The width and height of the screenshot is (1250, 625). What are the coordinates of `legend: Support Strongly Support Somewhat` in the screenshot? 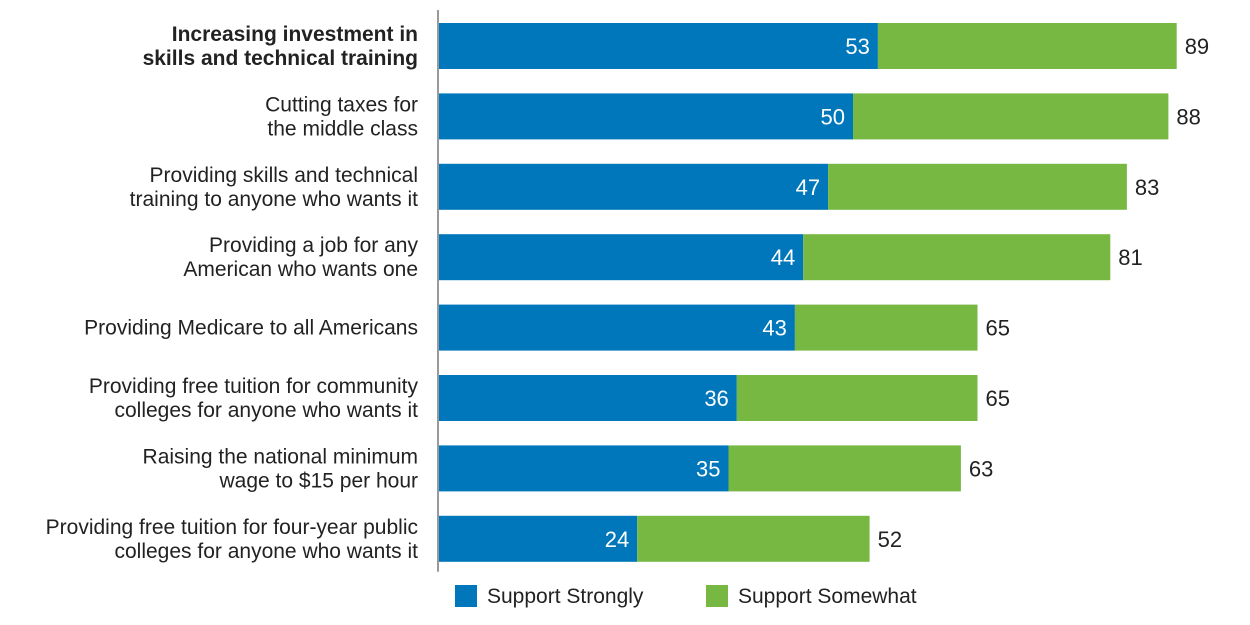 It's located at (686, 596).